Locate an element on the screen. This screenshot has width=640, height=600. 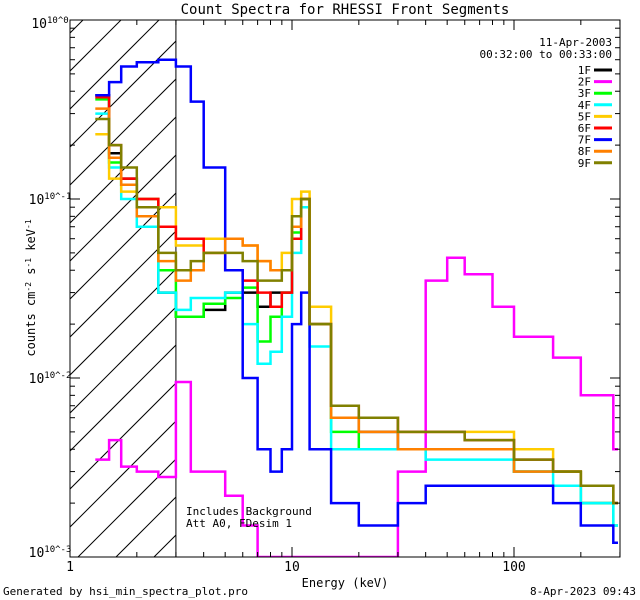
y-tick-label-001: 1010^-2 is located at coordinates (50, 379).